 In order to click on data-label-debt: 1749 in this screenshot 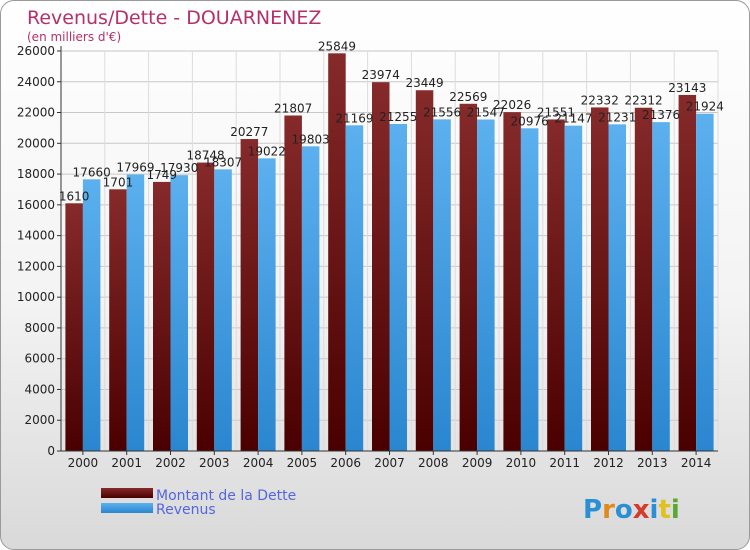, I will do `click(161, 175)`.